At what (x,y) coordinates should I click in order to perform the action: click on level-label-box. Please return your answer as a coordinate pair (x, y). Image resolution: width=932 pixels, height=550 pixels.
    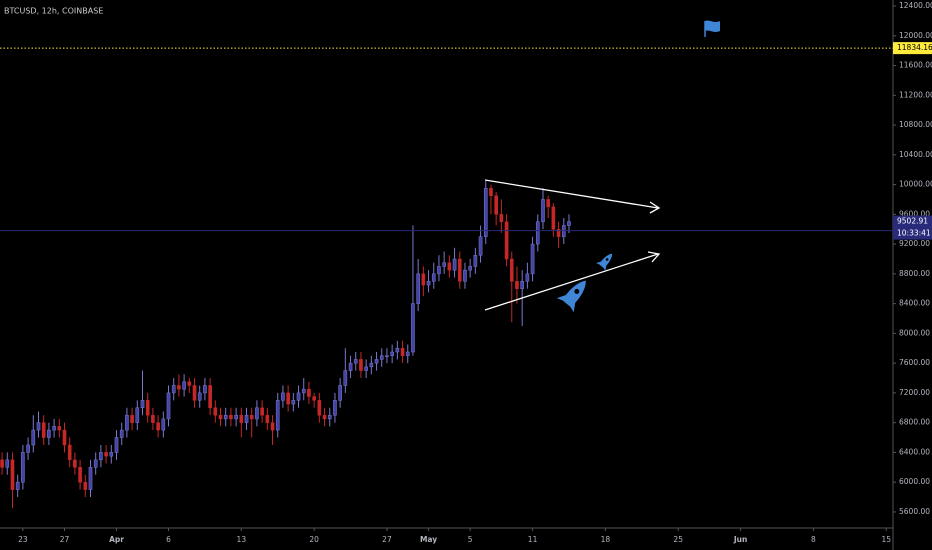
    Looking at the image, I should click on (912, 48).